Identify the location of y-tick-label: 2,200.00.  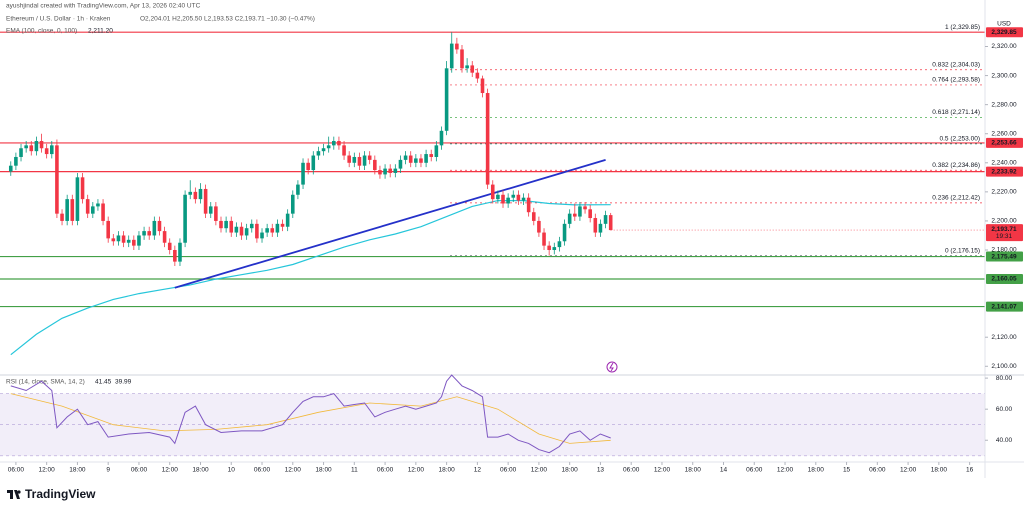
(1004, 221).